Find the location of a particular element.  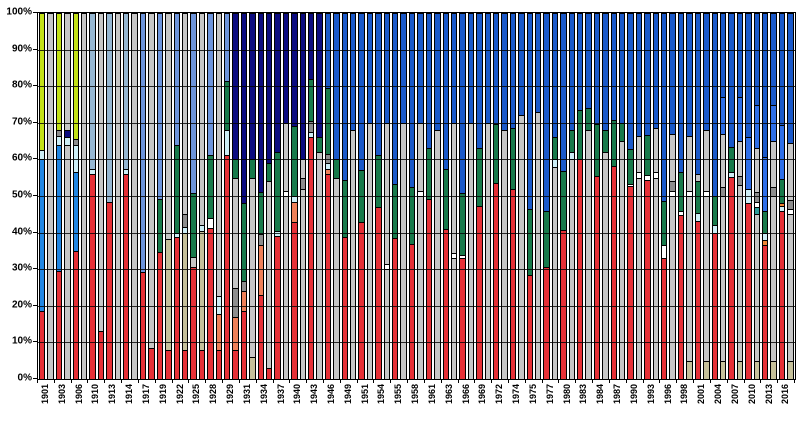

x-label-cell: 1990 is located at coordinates (634, 402).